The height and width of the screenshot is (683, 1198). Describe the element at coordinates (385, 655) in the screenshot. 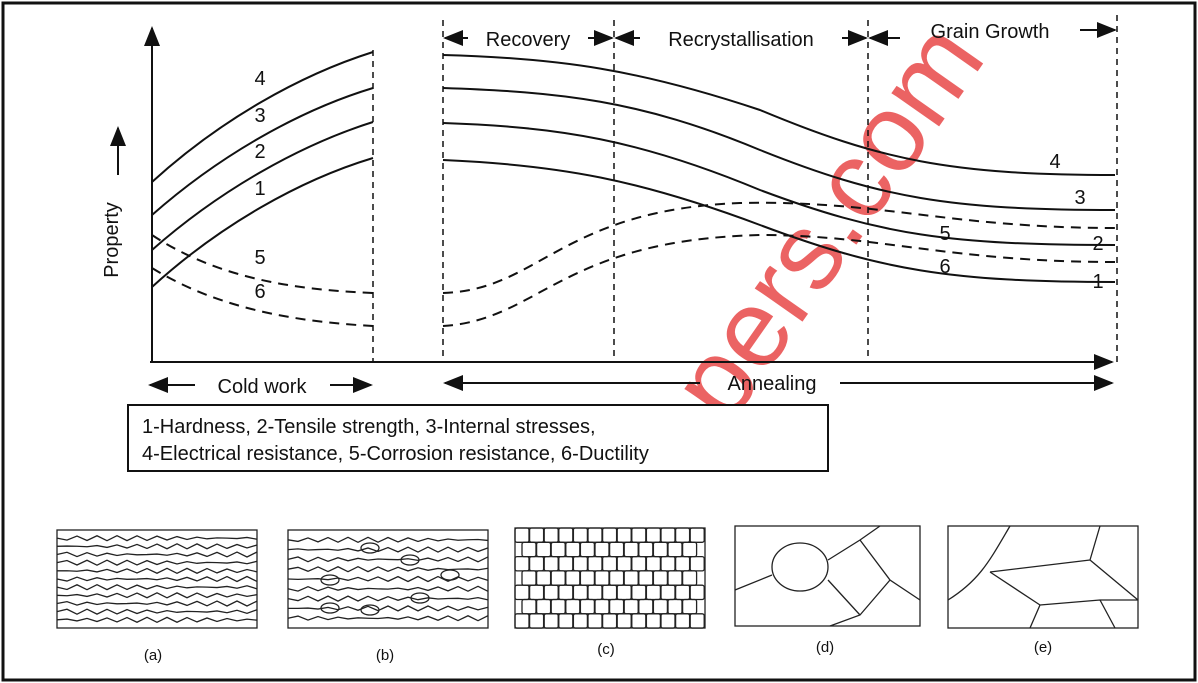

I see `micro-label: (b)` at that location.